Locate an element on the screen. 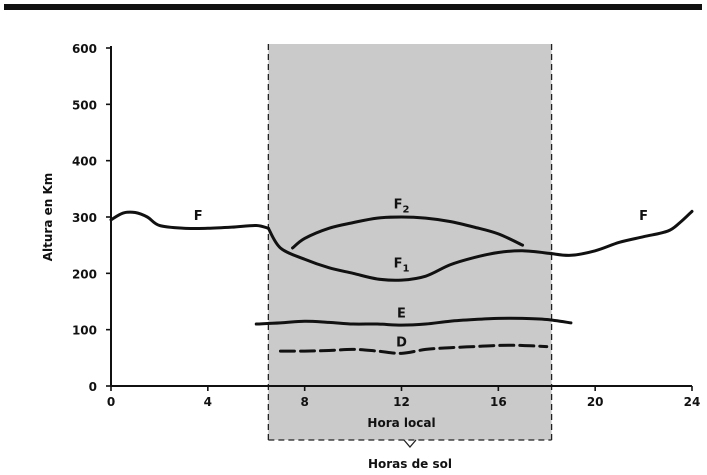  y-tick-label: 400 is located at coordinates (84, 162).